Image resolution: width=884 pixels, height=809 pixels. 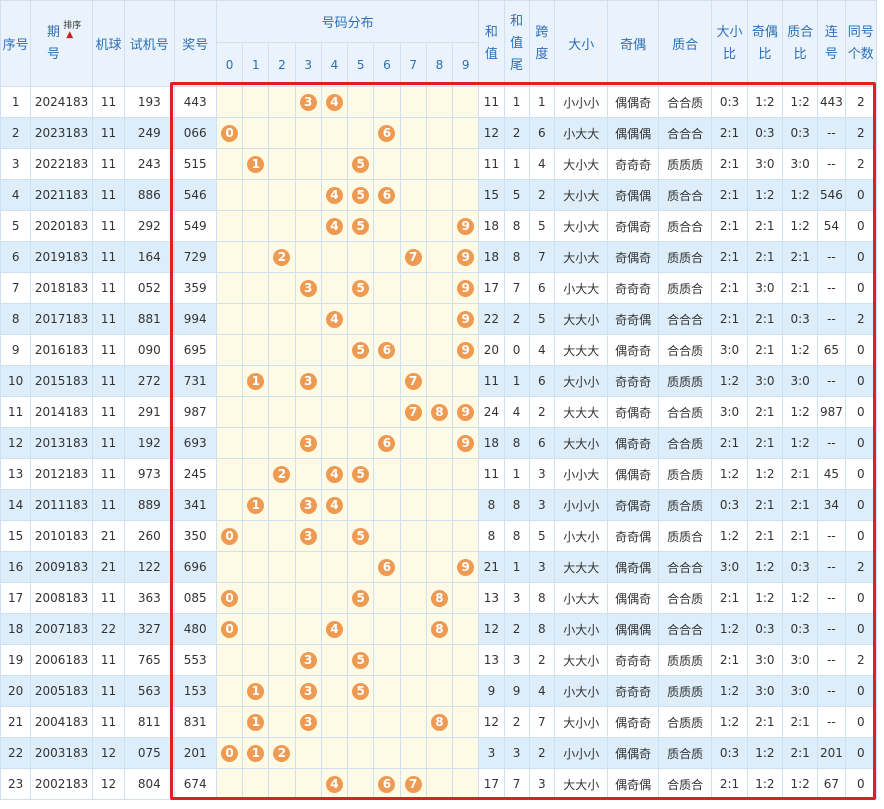 I want to click on digit-ball: 3, so click(x=308, y=443).